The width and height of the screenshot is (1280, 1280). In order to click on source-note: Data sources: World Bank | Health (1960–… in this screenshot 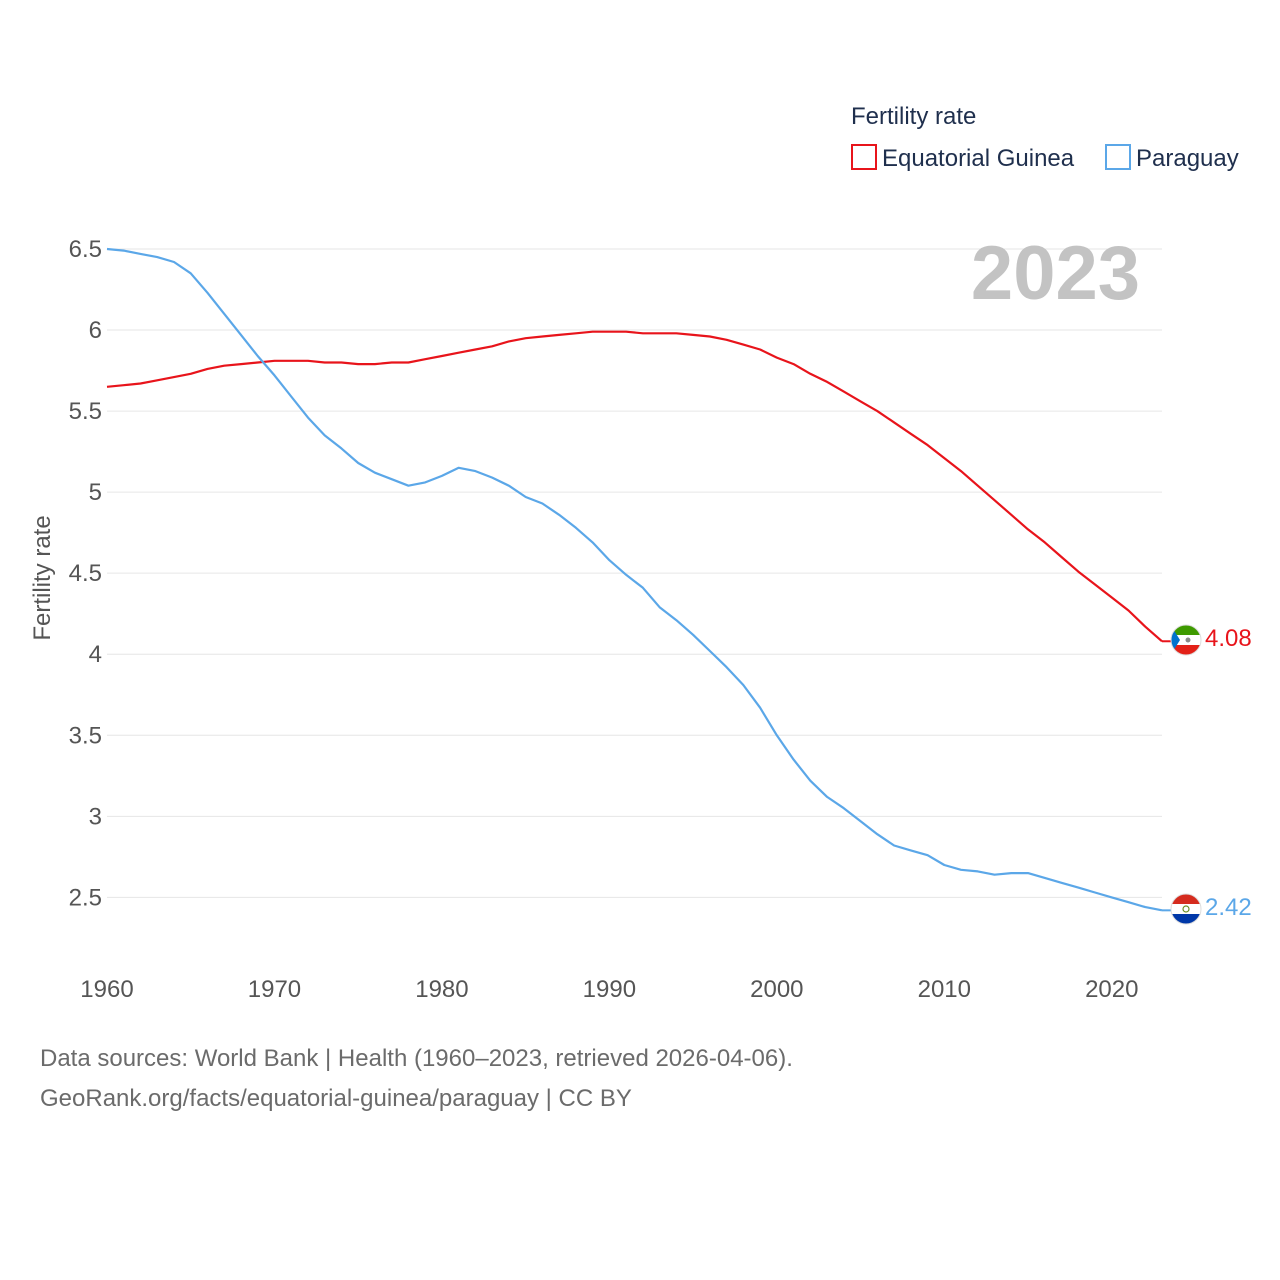, I will do `click(416, 1058)`.